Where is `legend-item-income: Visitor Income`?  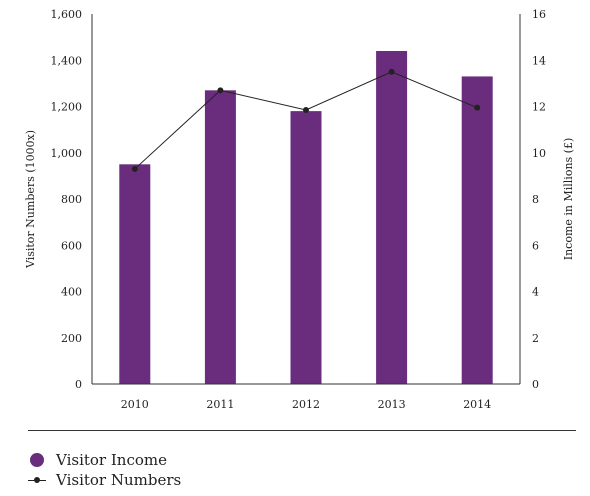 legend-item-income: Visitor Income is located at coordinates (104, 460).